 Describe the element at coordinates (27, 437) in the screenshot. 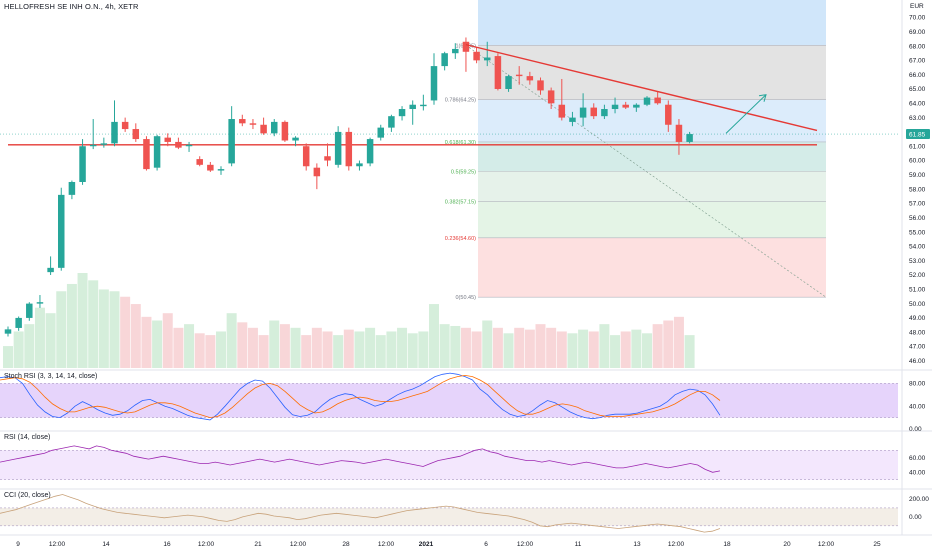

I see `rsi-panel-title: RSI (14, close)` at that location.